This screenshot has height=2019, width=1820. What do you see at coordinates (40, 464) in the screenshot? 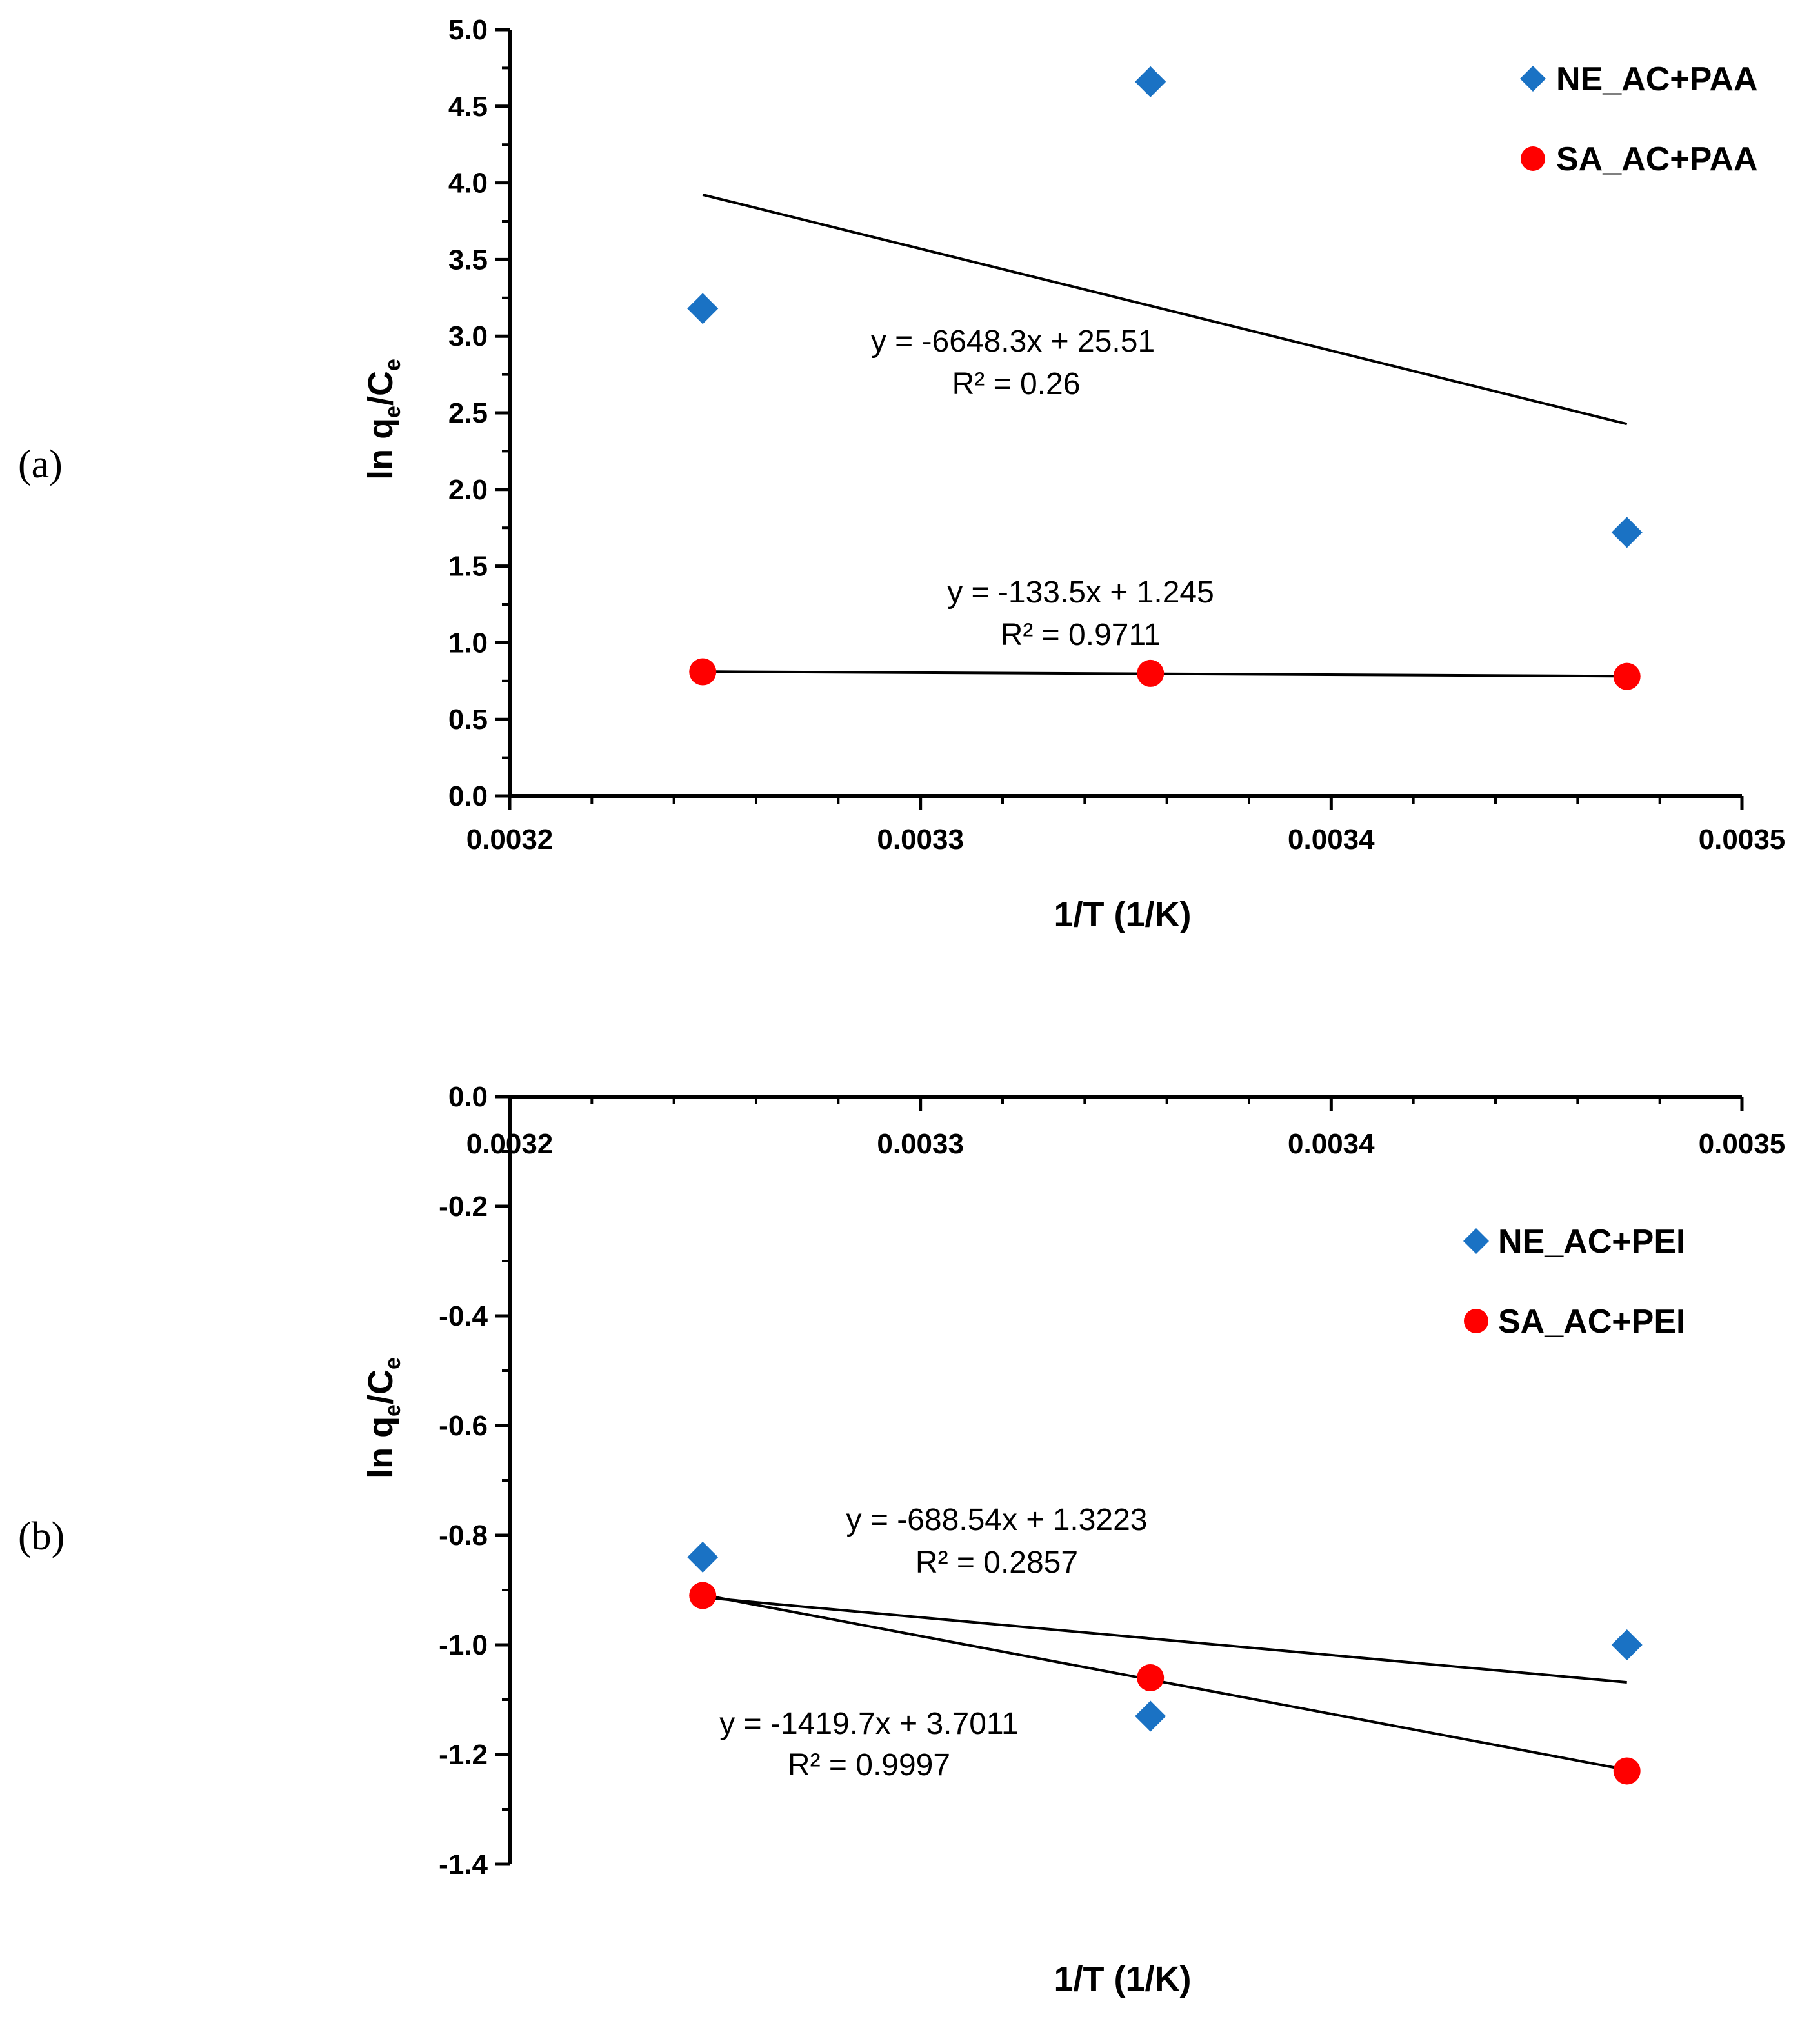
I see `panel-label-a: (a)` at bounding box center [40, 464].